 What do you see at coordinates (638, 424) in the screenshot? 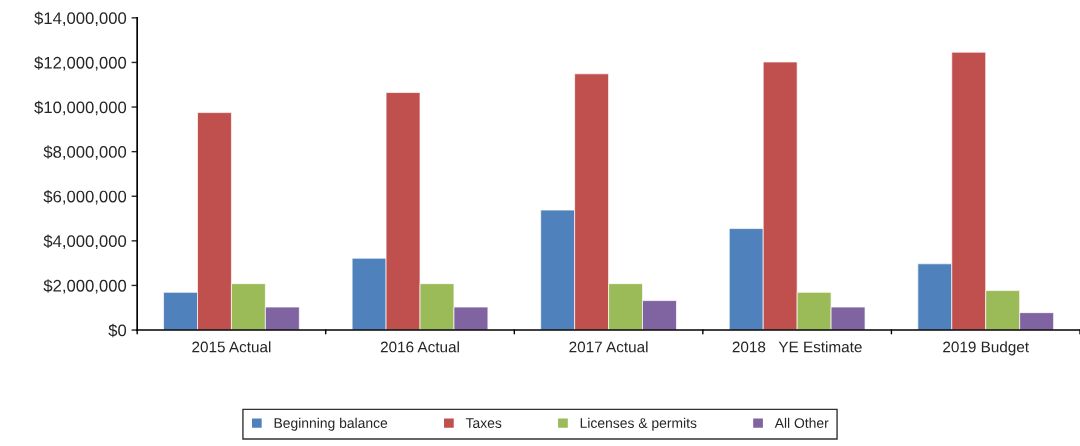
I see `legend-label: Licenses & permits` at bounding box center [638, 424].